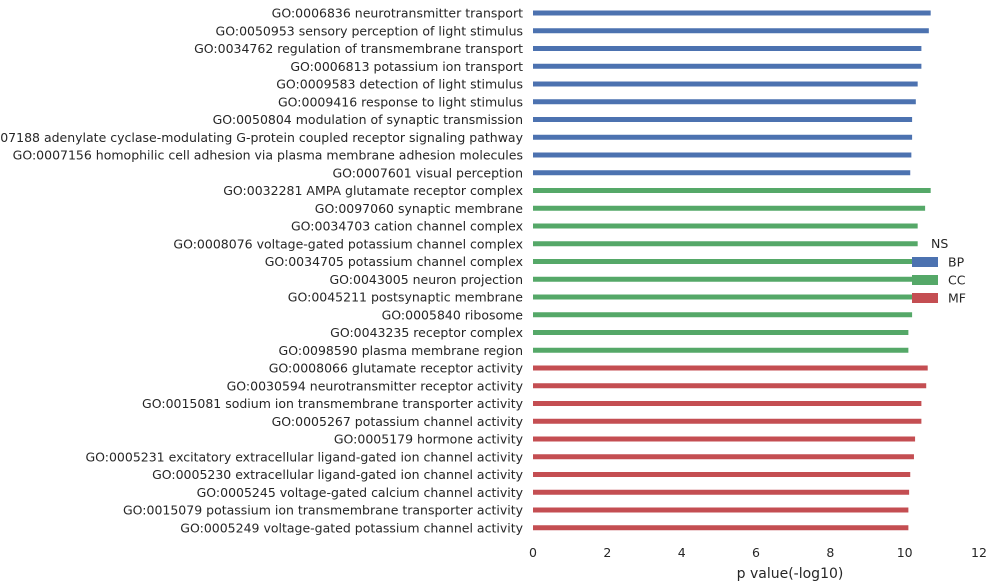  I want to click on category-label: GO:0005179 hormone activity, so click(429, 439).